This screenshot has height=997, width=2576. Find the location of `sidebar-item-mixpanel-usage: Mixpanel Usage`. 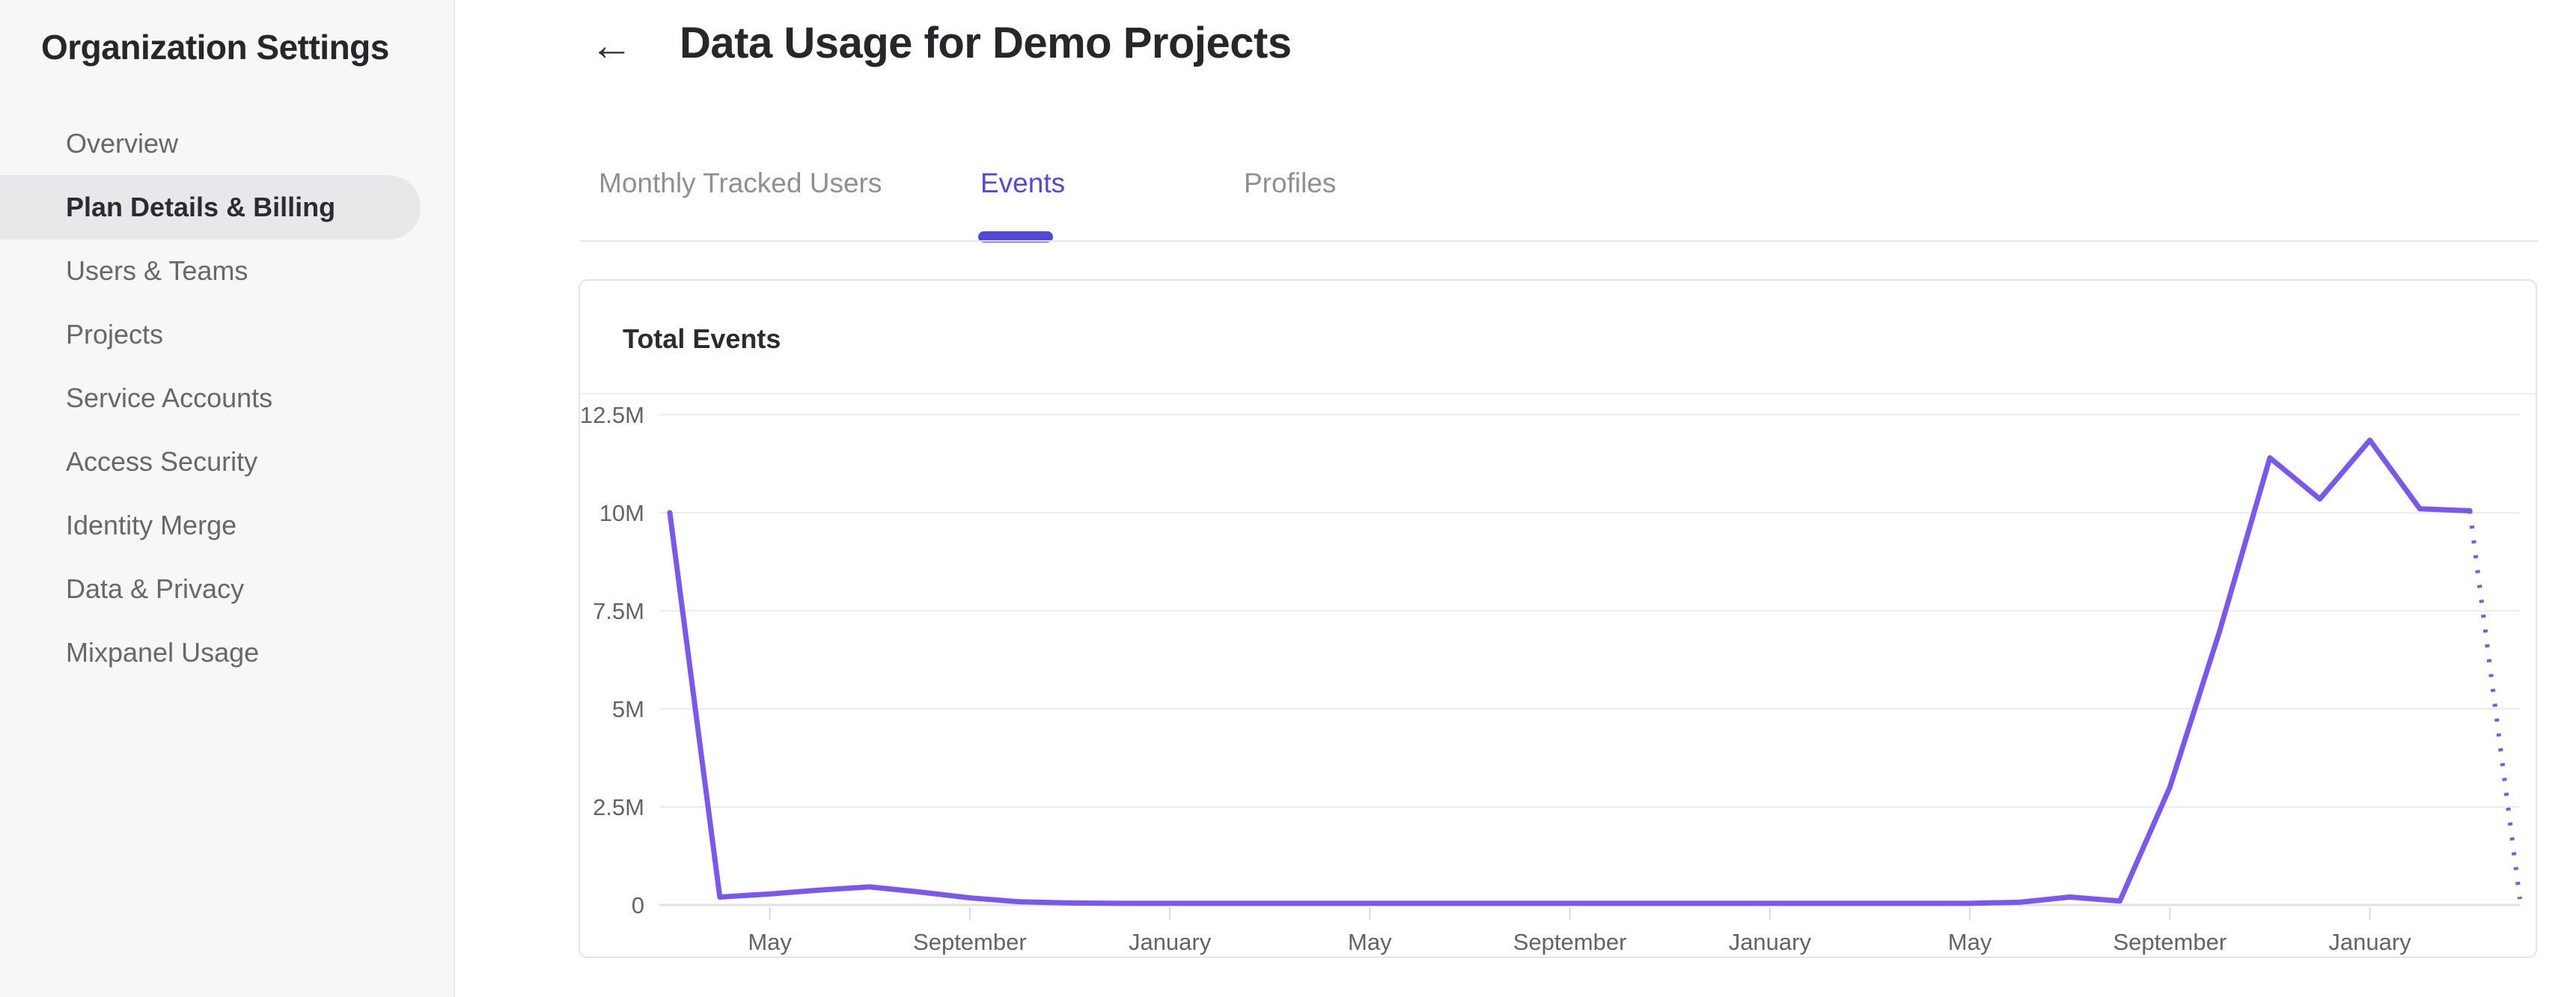

sidebar-item-mixpanel-usage: Mixpanel Usage is located at coordinates (163, 652).